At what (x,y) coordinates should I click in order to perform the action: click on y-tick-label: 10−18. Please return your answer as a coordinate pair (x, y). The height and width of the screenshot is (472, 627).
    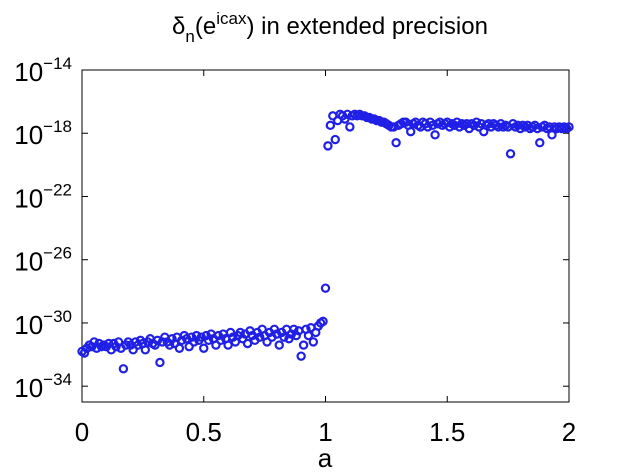
    Looking at the image, I should click on (43, 133).